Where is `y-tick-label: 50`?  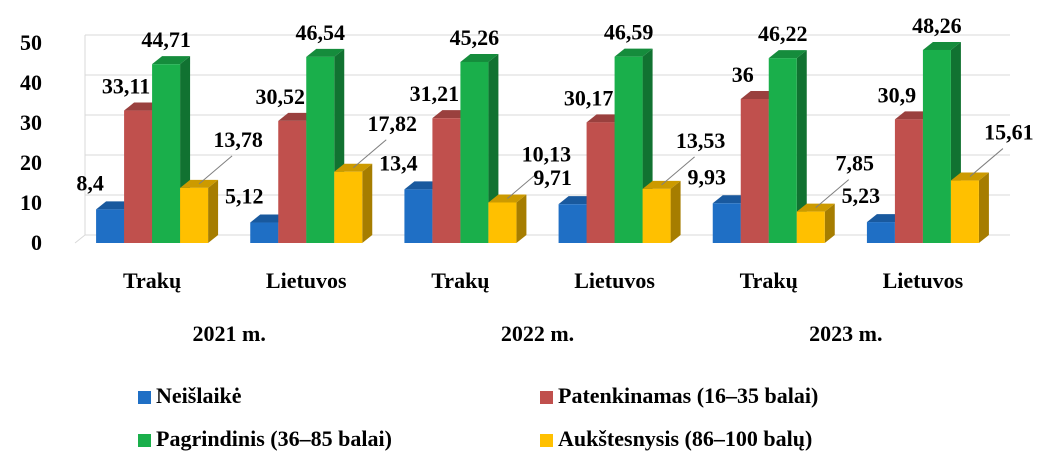 y-tick-label: 50 is located at coordinates (31, 42).